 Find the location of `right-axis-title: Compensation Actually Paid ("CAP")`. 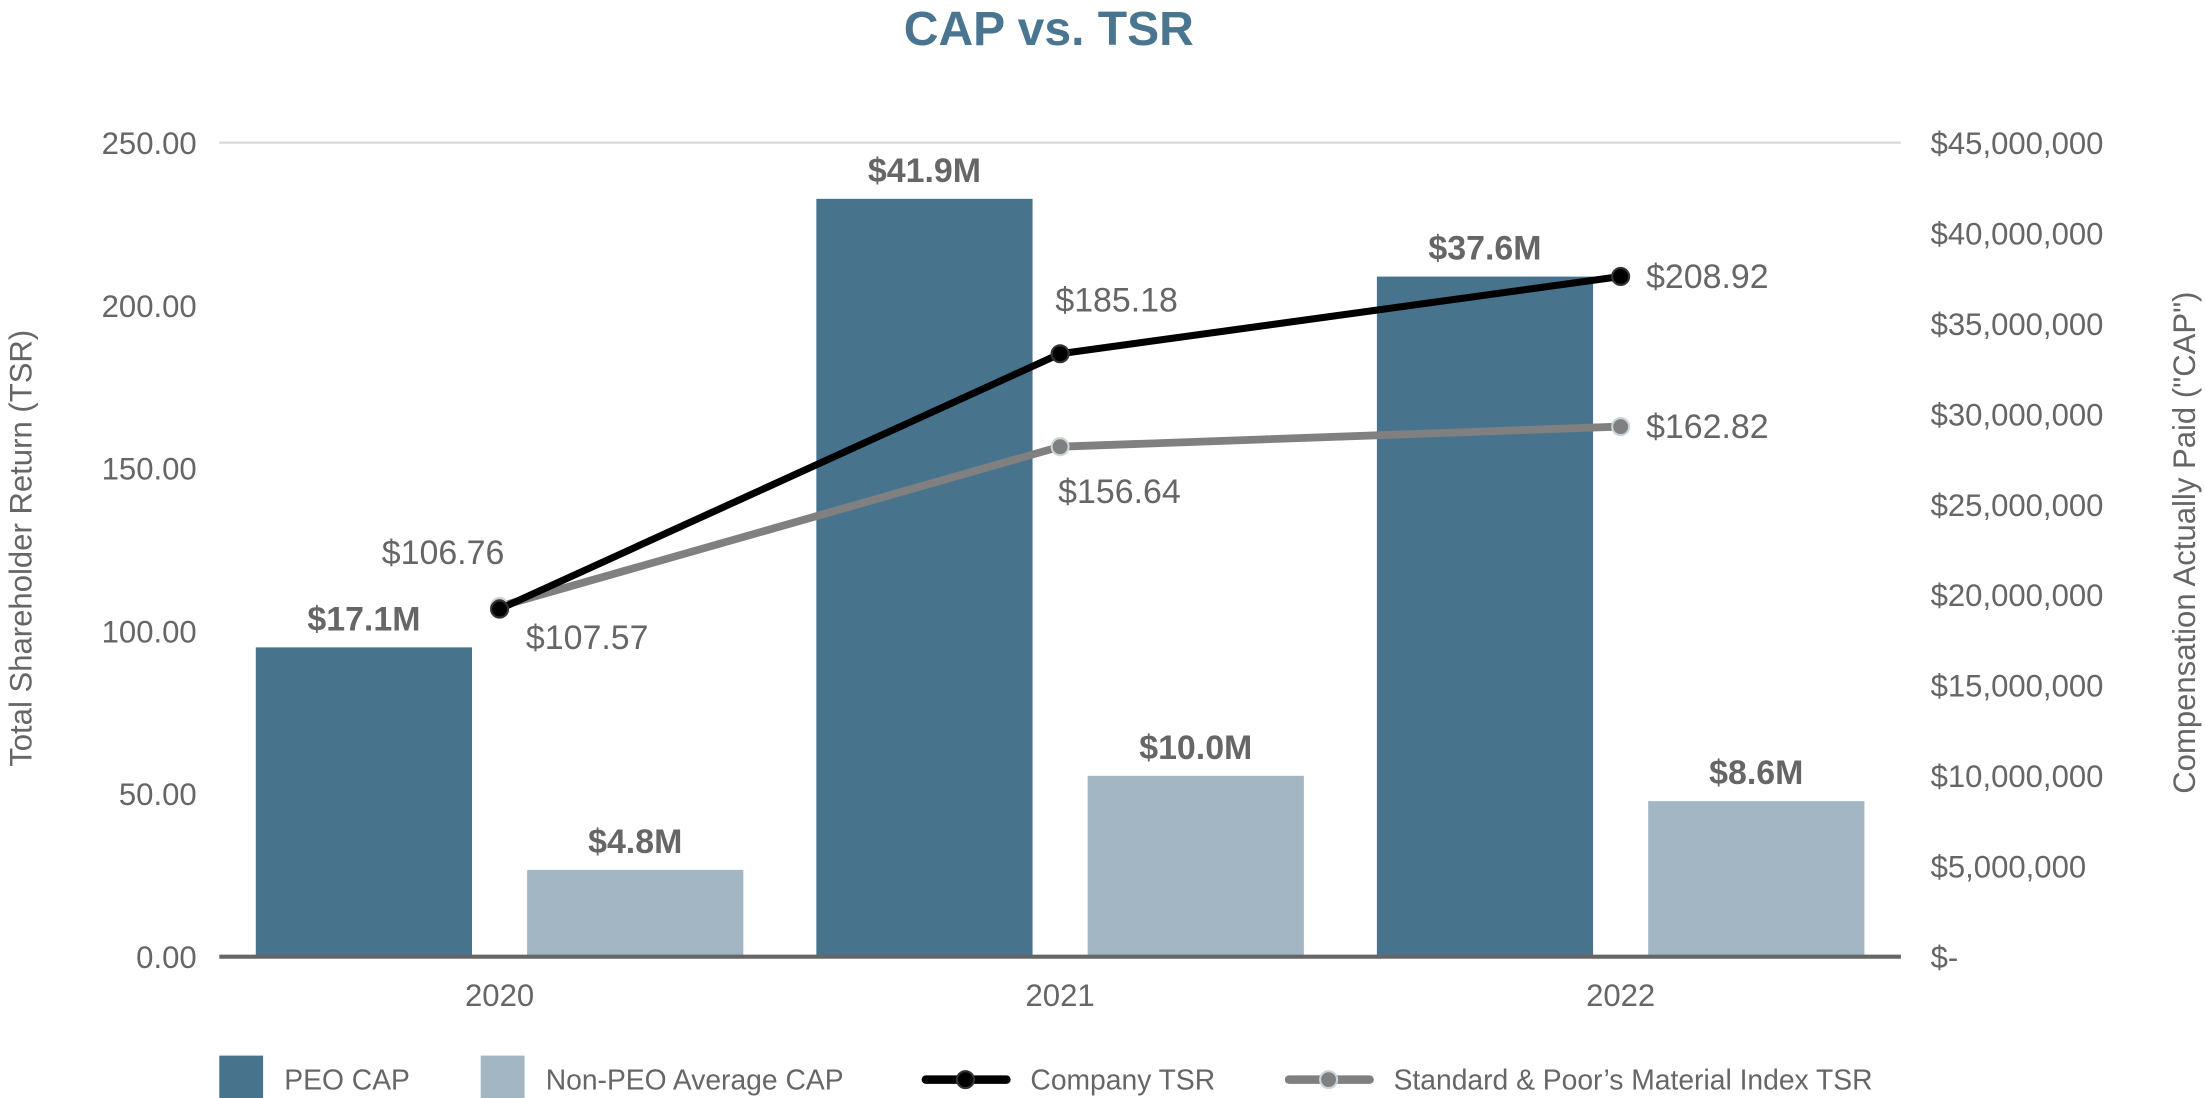

right-axis-title: Compensation Actually Paid ("CAP") is located at coordinates (2184, 543).